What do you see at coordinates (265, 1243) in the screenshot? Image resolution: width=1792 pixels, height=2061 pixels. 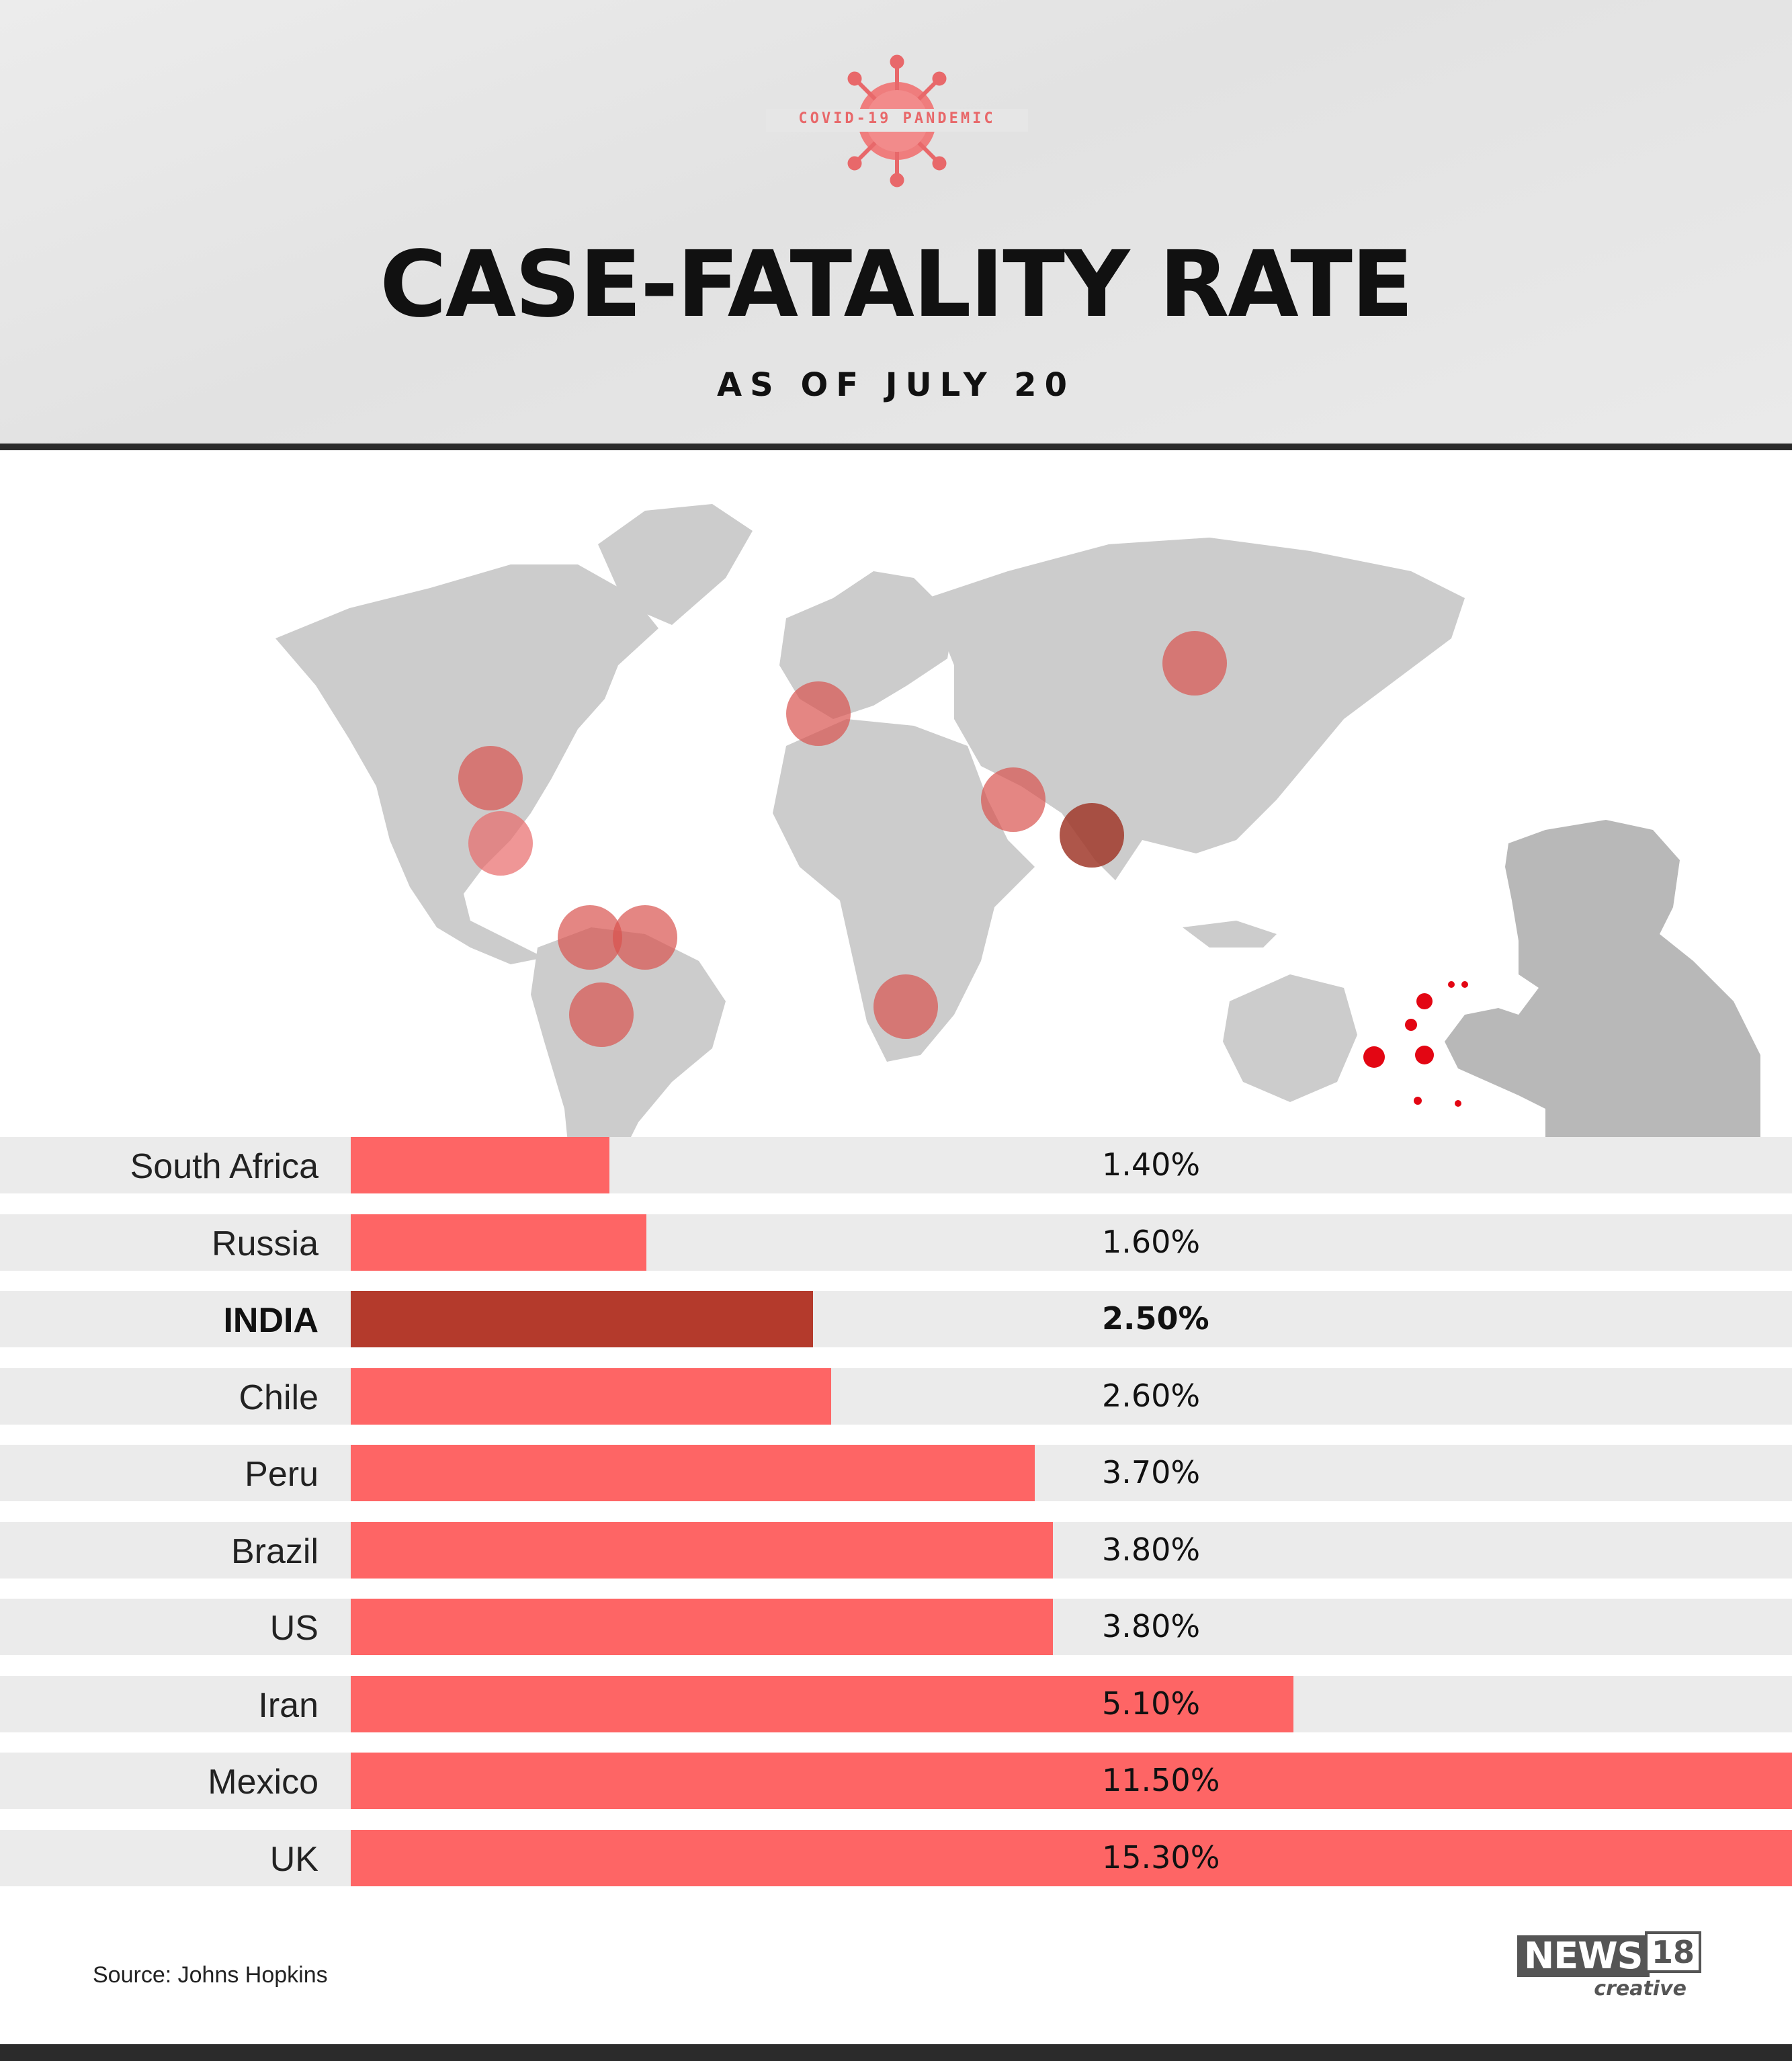 I see `category-label: Russia` at bounding box center [265, 1243].